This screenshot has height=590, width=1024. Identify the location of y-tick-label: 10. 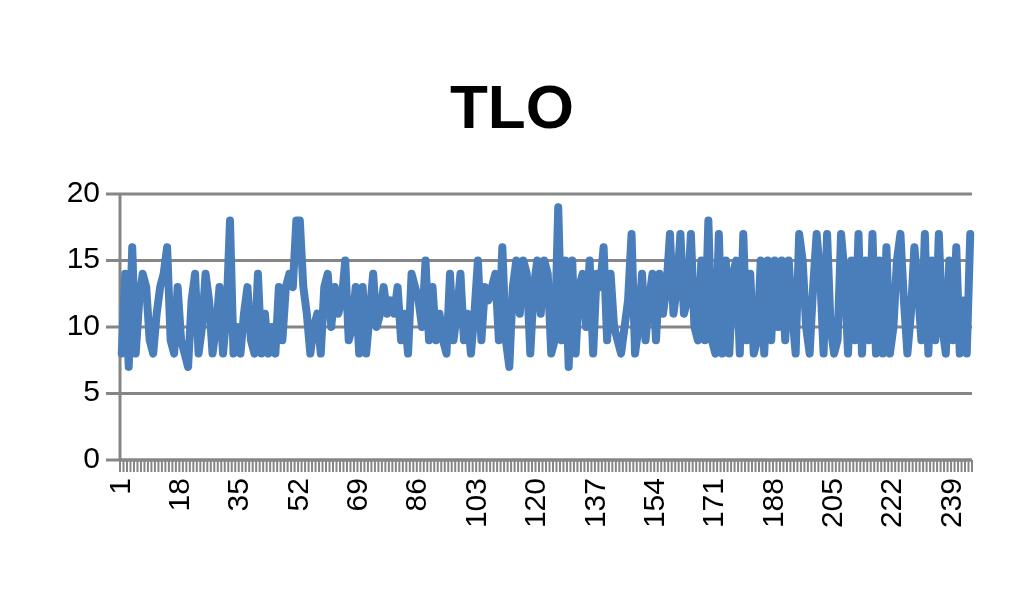
(83, 324).